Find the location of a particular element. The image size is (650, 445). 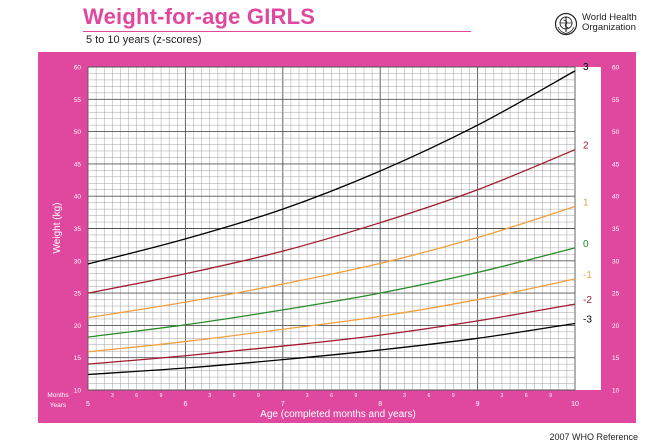

series-label: -3 is located at coordinates (587, 319).